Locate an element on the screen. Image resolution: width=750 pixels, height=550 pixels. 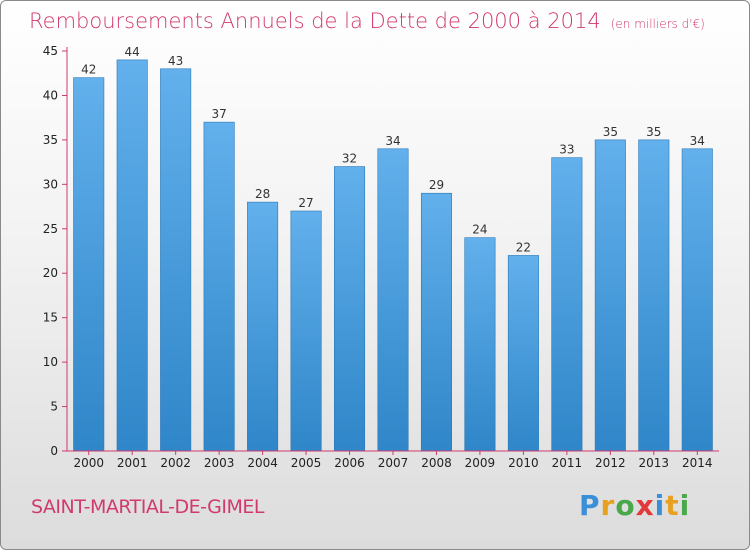
x-tick-label-2009: 2009 is located at coordinates (480, 463).